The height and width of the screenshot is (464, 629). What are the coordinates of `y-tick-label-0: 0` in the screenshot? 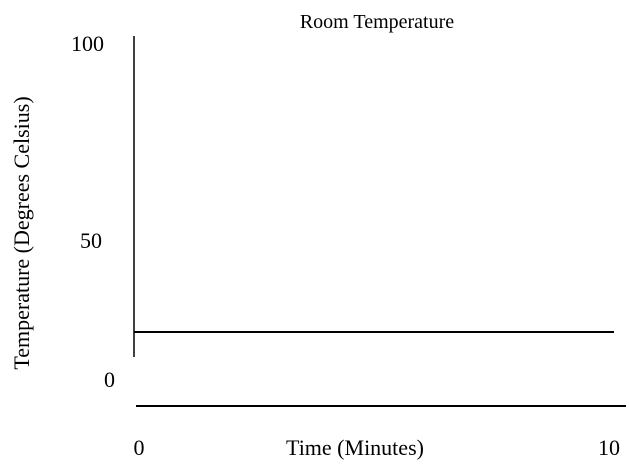 It's located at (109, 379).